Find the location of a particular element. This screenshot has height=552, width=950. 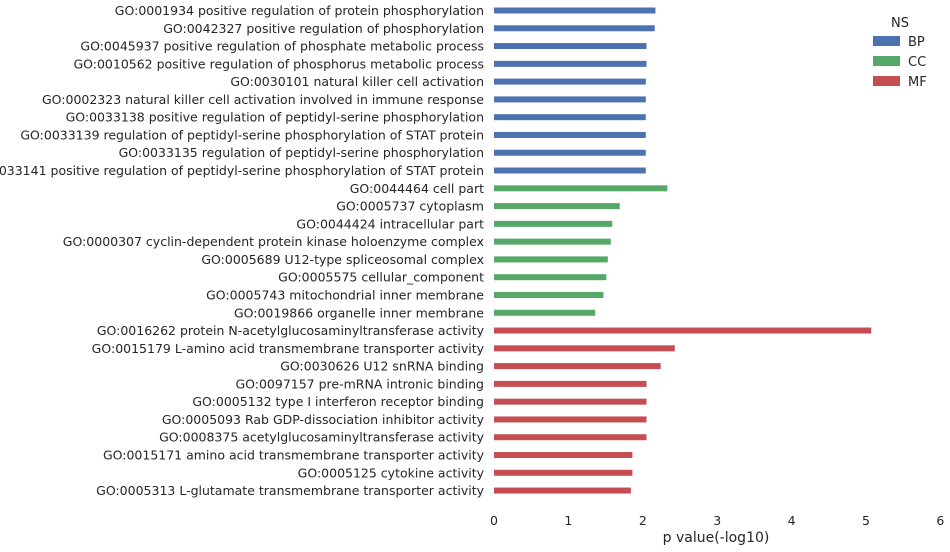

legend: NS BP CC MF is located at coordinates (900, 53).